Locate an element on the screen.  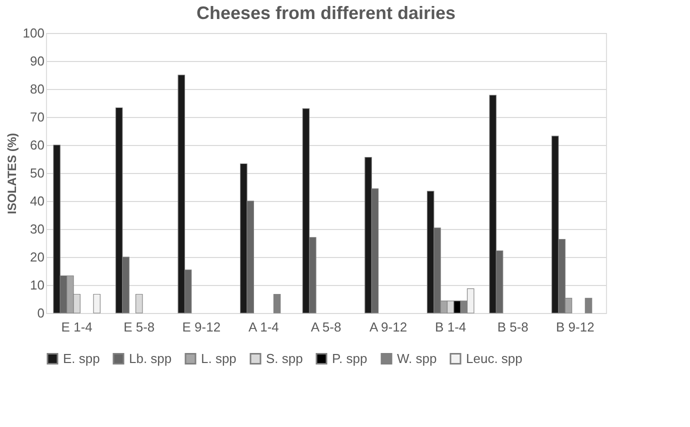
y-tick-label: 60 is located at coordinates (37, 145).